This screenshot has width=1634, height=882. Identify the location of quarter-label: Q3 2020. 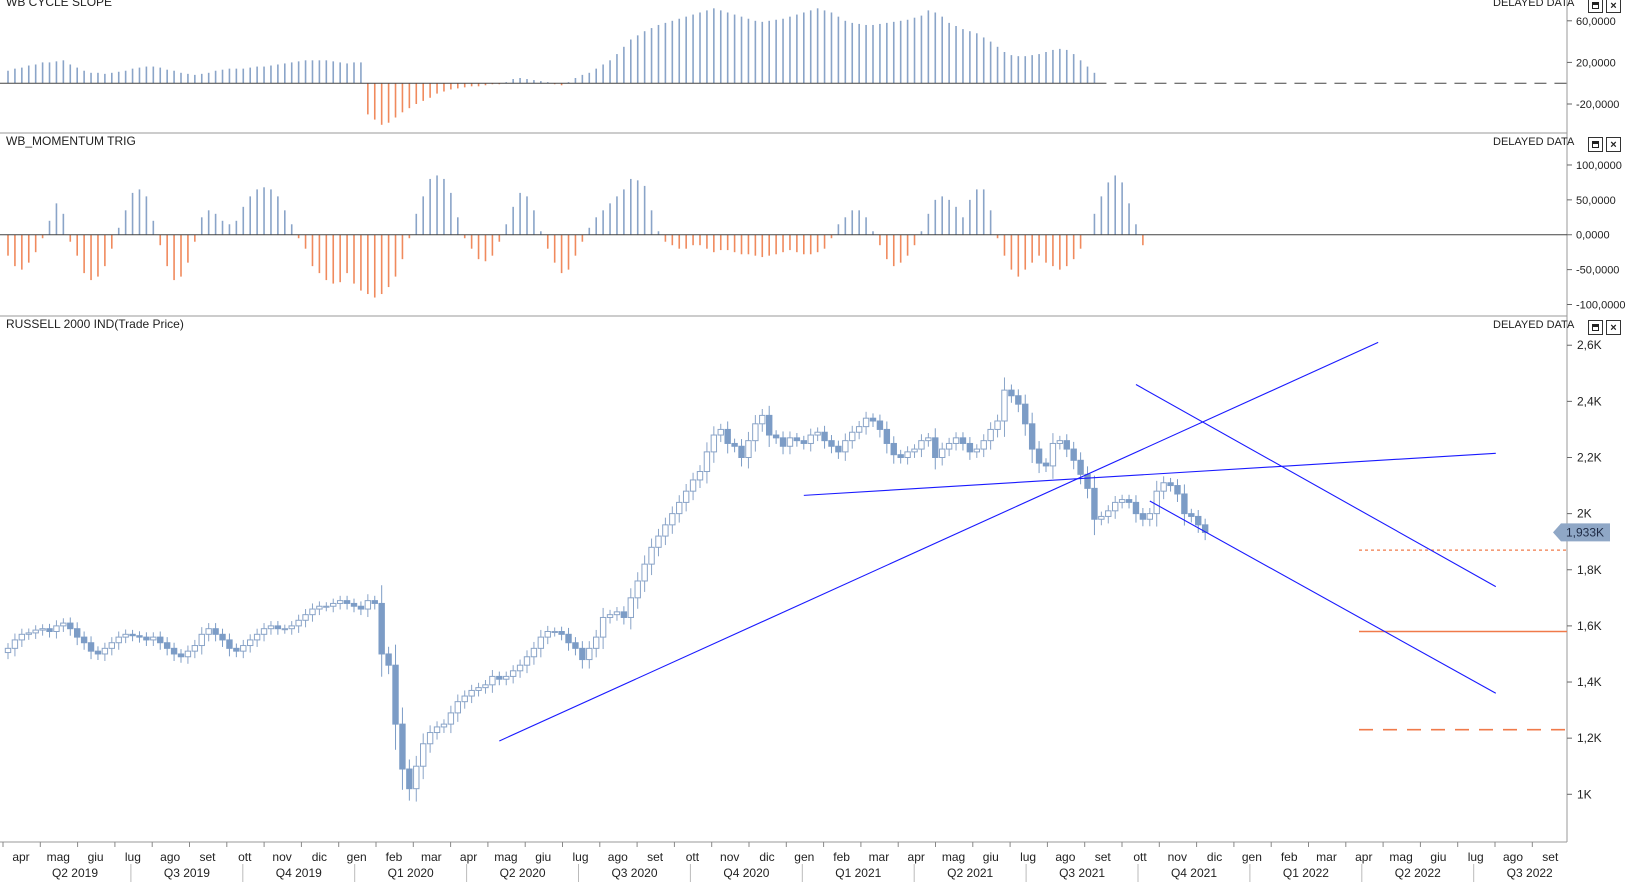
(634, 873).